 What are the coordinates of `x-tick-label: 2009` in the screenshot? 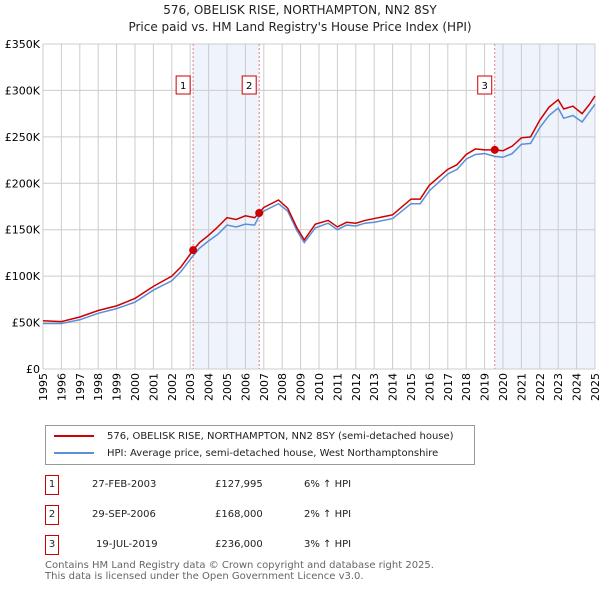 It's located at (301, 387).